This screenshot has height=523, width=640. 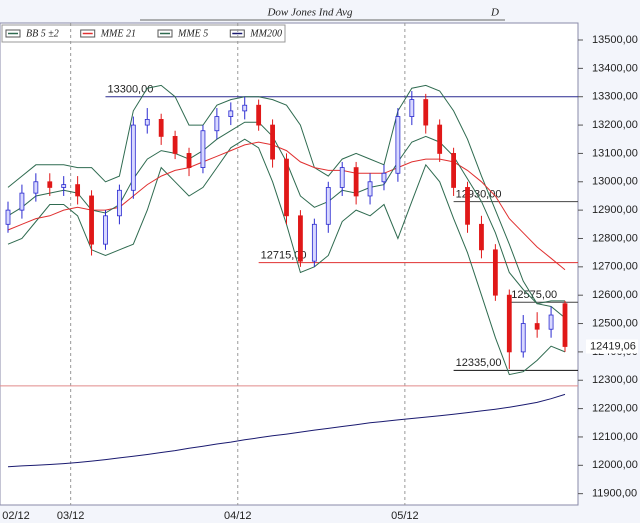 What do you see at coordinates (286, 430) in the screenshot?
I see `indicator-line` at bounding box center [286, 430].